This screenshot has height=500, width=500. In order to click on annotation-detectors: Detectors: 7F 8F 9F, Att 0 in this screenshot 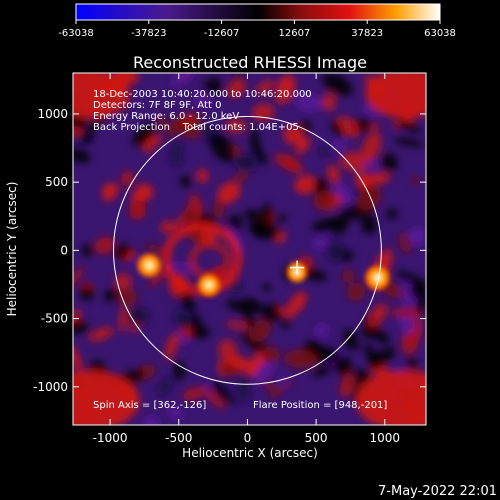, I will do `click(157, 105)`.